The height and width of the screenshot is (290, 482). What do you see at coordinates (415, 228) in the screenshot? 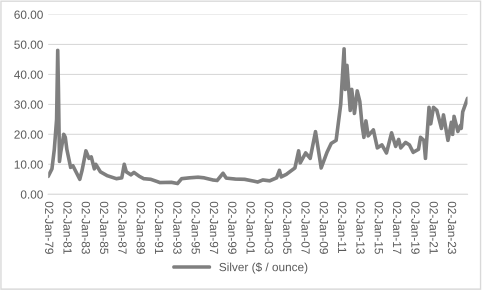
I see `x-tick-label: 02-Jan-19` at bounding box center [415, 228].